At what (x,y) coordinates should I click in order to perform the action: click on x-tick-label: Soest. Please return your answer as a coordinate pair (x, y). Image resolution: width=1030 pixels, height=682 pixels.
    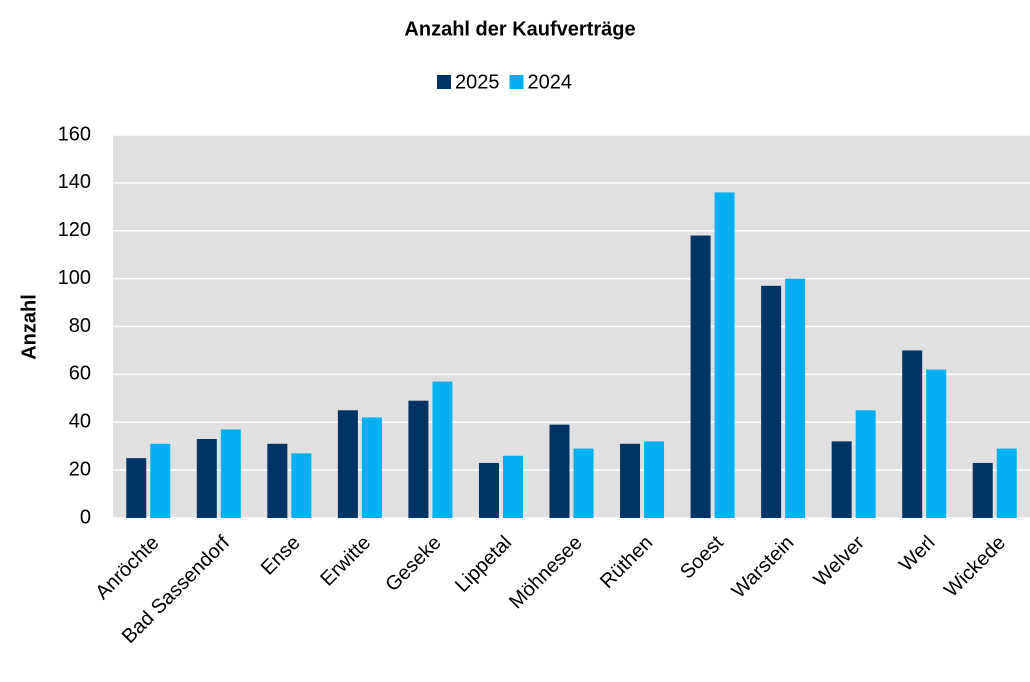
    Looking at the image, I should click on (702, 557).